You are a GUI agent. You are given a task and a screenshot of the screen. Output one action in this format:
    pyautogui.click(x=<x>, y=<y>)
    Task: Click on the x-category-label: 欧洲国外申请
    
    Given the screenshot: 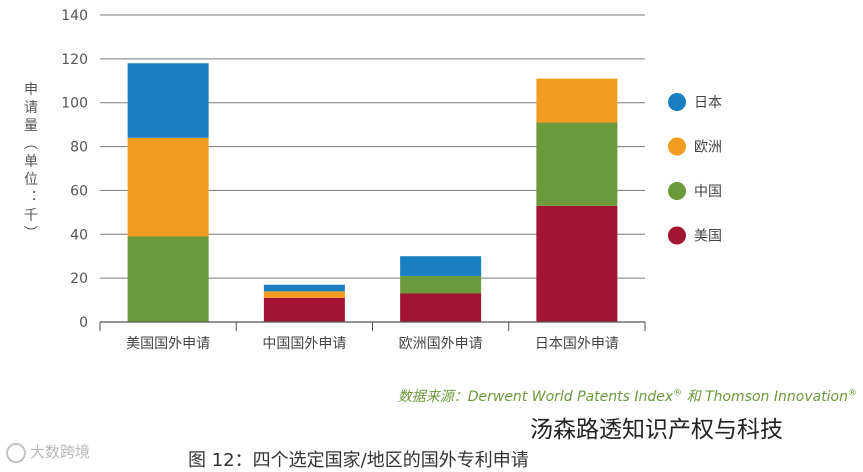 What is the action you would take?
    pyautogui.click(x=441, y=344)
    